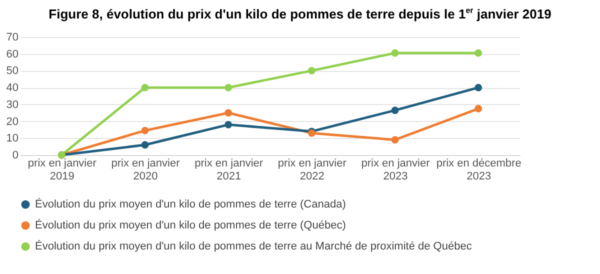 The width and height of the screenshot is (600, 274). Describe the element at coordinates (12, 38) in the screenshot. I see `y-tick-label: 70` at that location.